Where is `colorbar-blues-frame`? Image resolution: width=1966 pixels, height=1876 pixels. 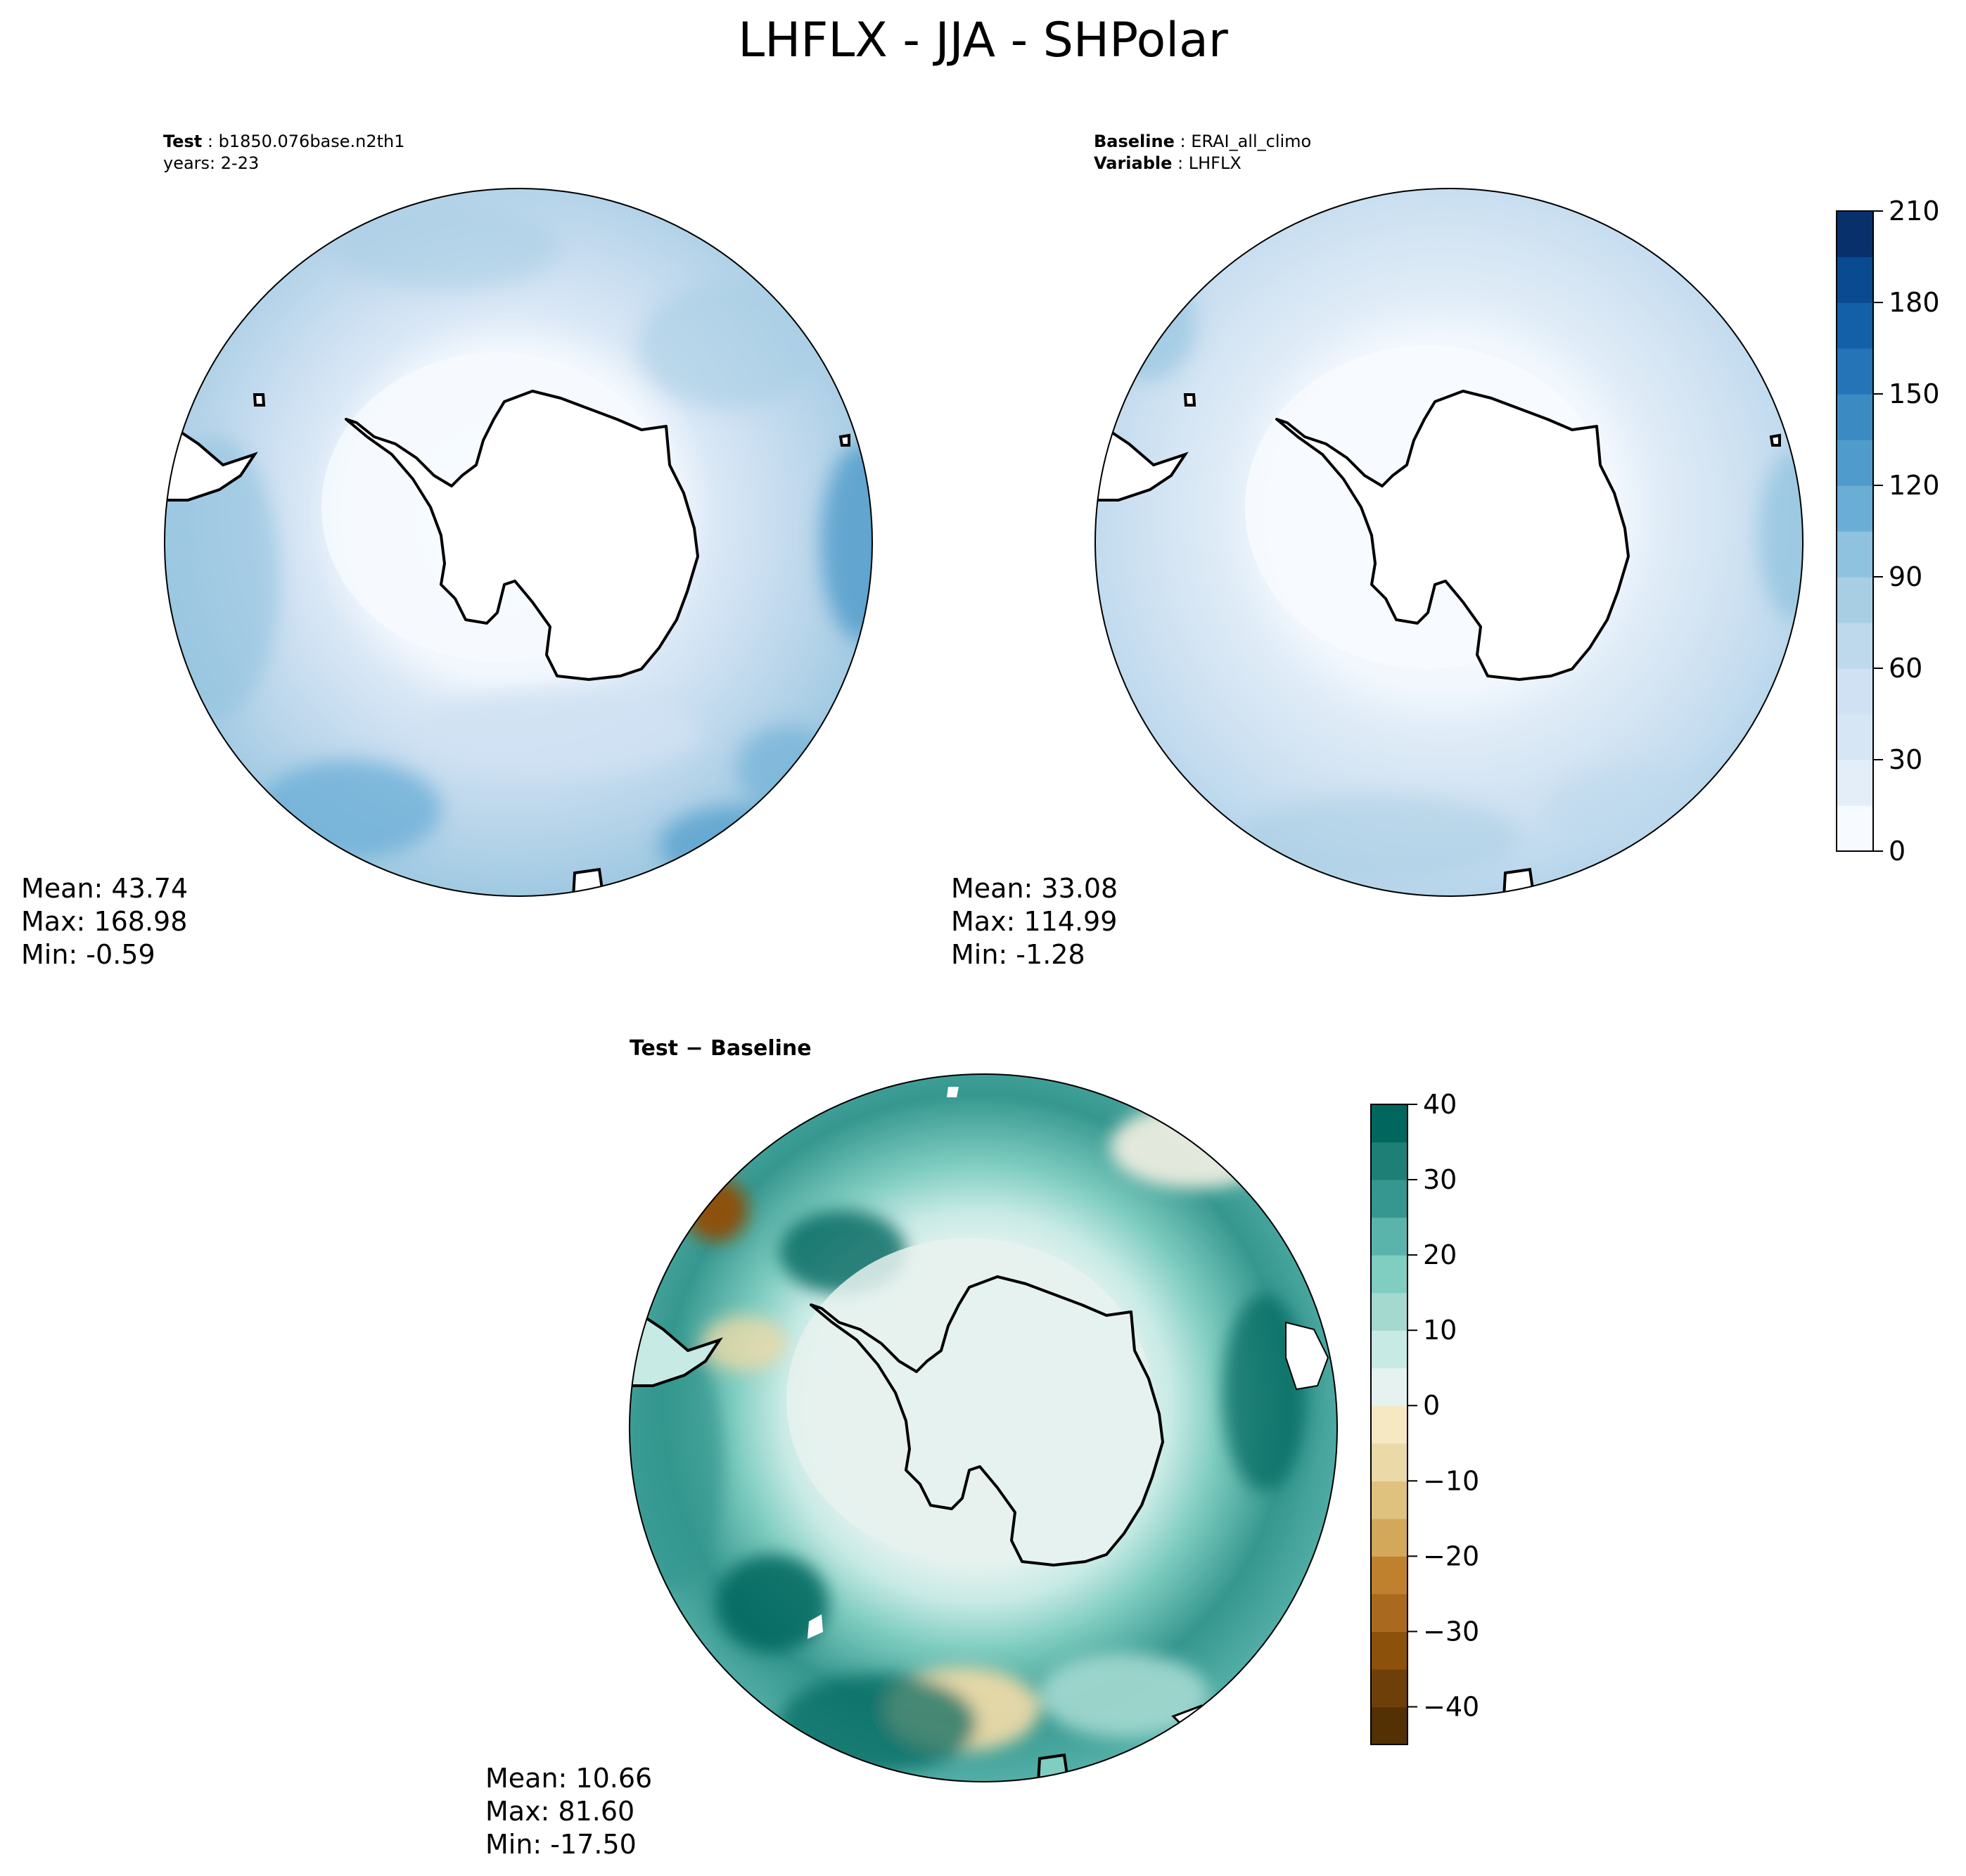 colorbar-blues-frame is located at coordinates (1855, 531).